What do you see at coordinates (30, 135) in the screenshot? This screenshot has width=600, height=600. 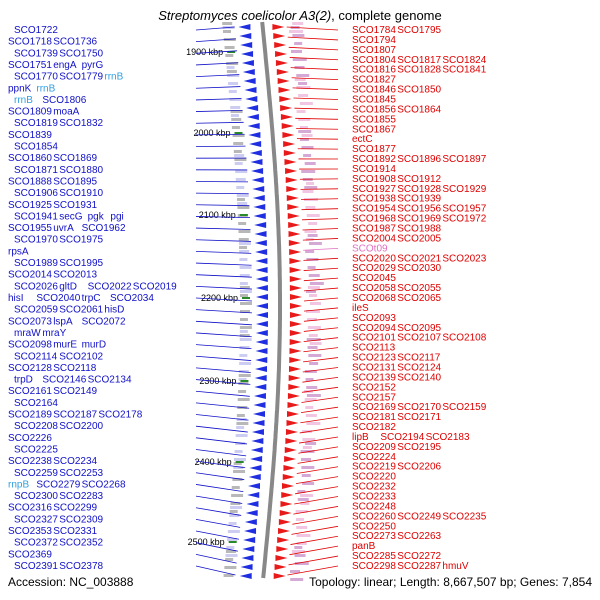 I see `gene-label: SCO1839` at bounding box center [30, 135].